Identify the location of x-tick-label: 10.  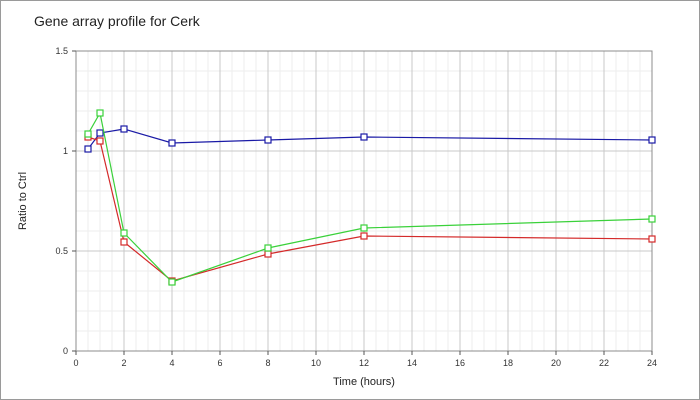
(316, 363).